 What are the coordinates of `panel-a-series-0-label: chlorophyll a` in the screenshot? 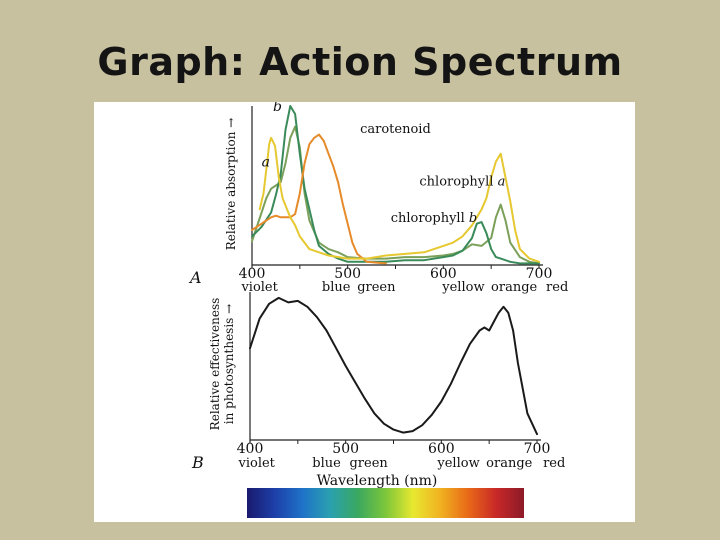 It's located at (462, 182).